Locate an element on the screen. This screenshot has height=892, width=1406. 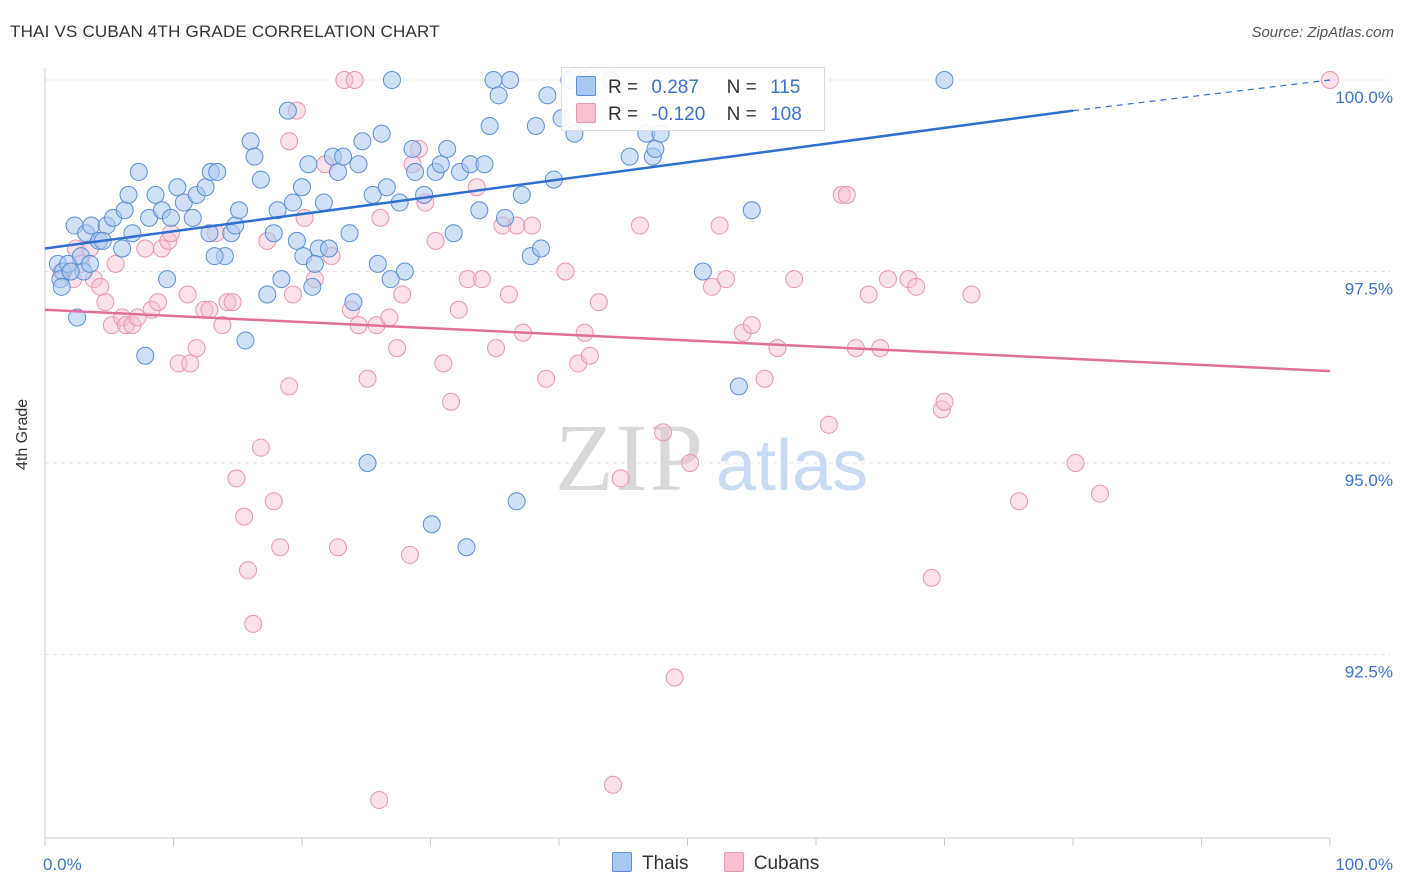
legend-row-cuban: R = -0.120 N = 108 is located at coordinates (689, 114).